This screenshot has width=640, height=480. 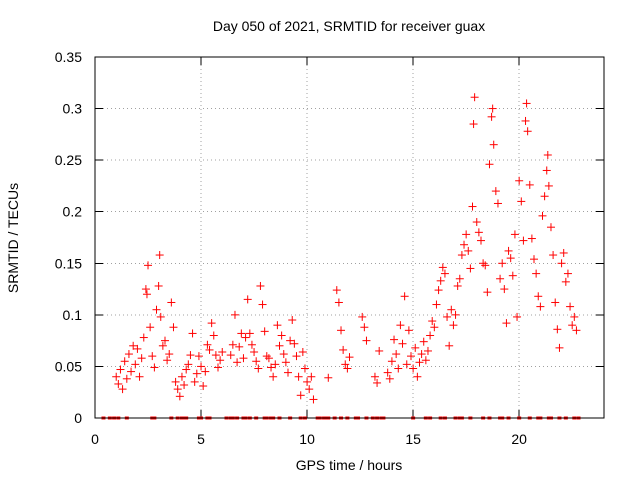 What do you see at coordinates (68, 160) in the screenshot?
I see `y-tick-label: 0.25` at bounding box center [68, 160].